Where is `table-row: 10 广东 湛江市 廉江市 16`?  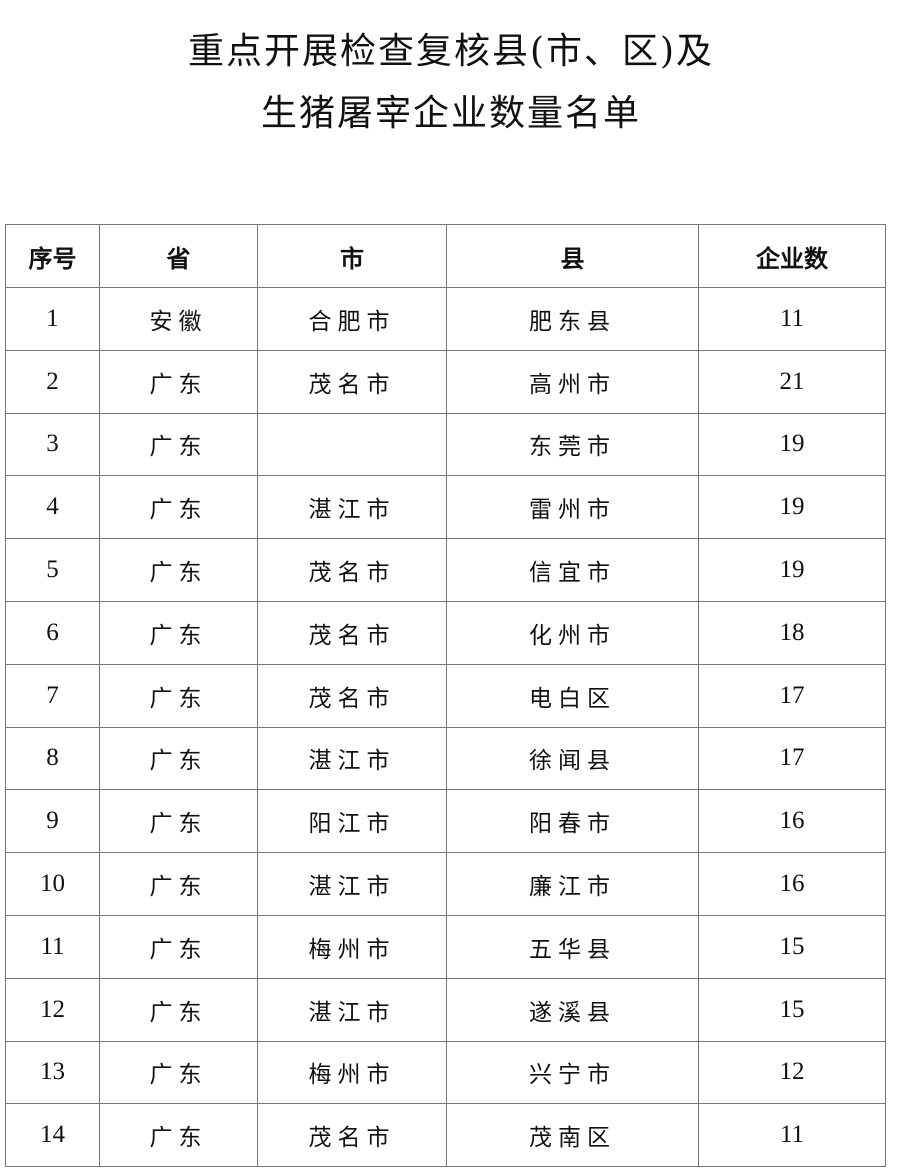 table-row: 10 广东 湛江市 廉江市 16 is located at coordinates (445, 884).